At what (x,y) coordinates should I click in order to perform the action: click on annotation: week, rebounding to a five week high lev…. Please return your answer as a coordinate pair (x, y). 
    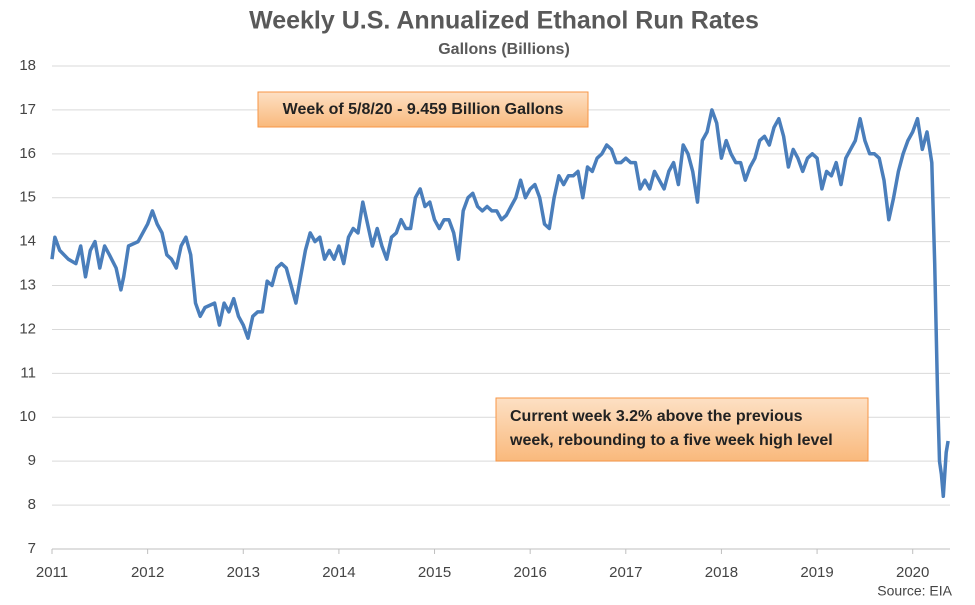
    Looking at the image, I should click on (671, 440).